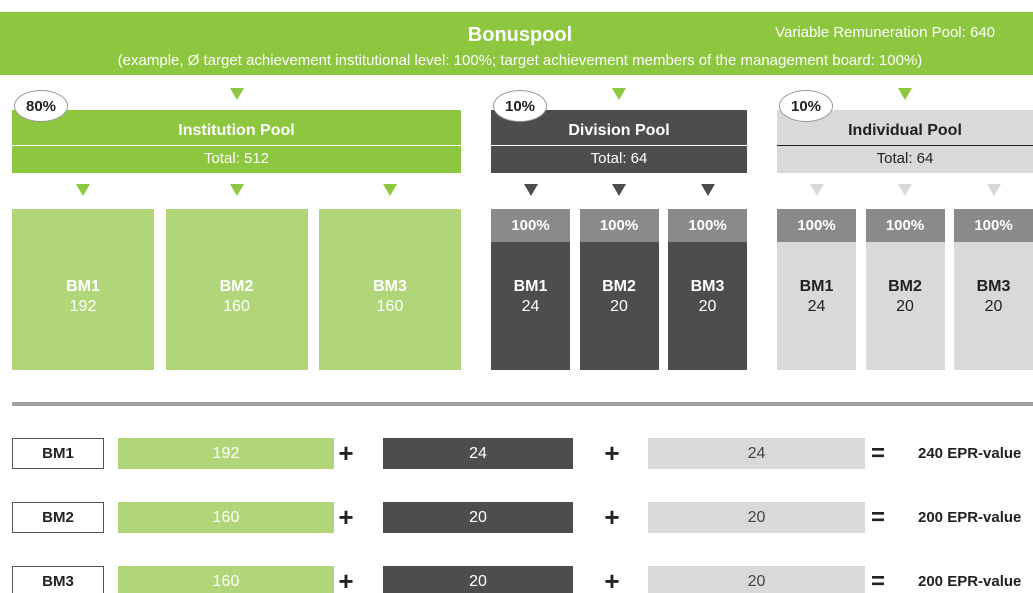 The height and width of the screenshot is (593, 1033). Describe the element at coordinates (619, 130) in the screenshot. I see `pool-name: Division Pool` at that location.